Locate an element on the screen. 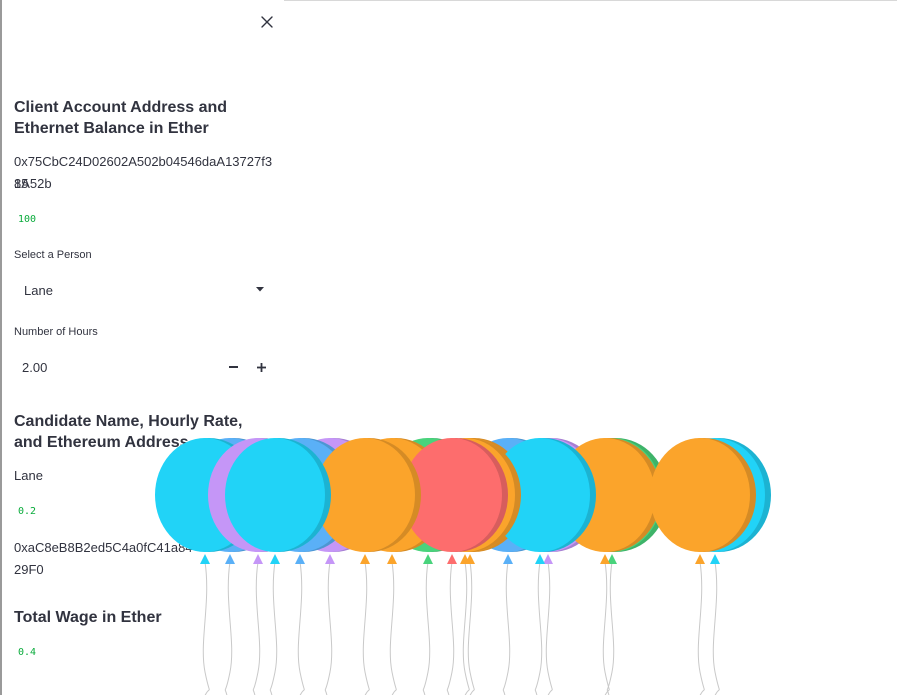 The height and width of the screenshot is (695, 897). person-select: Lane is located at coordinates (142, 291).